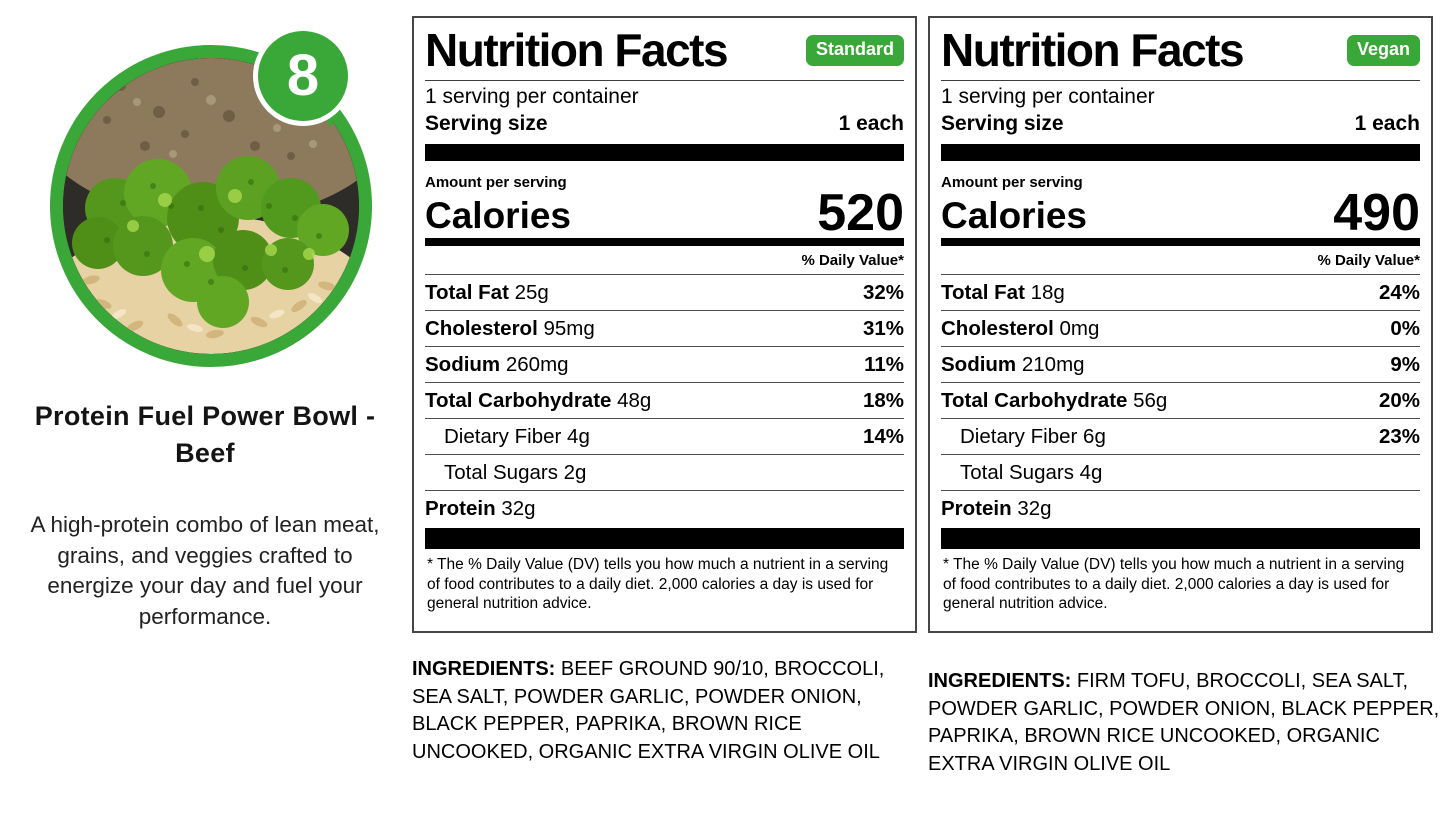 The image size is (1445, 815). What do you see at coordinates (664, 473) in the screenshot?
I see `nutrient-row-sugars: Total Sugars 2g` at bounding box center [664, 473].